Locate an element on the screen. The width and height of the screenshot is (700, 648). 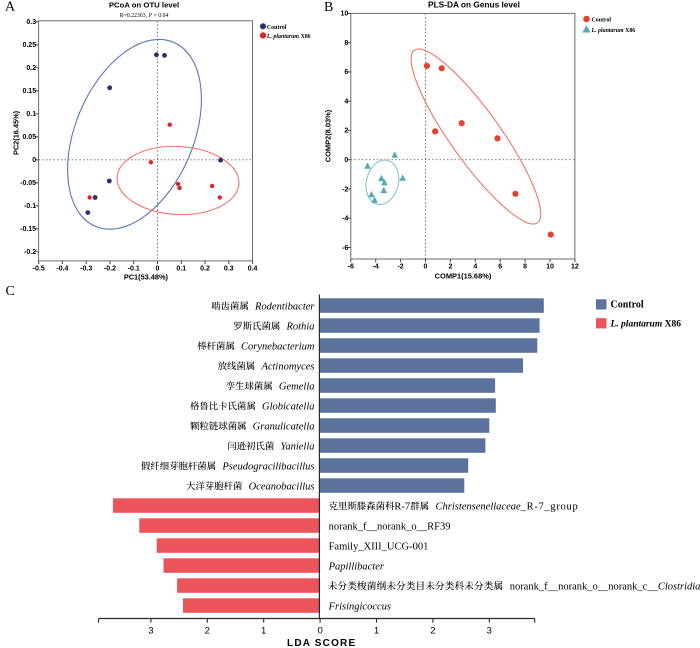
svg-text: -0.4 is located at coordinates (62, 269).